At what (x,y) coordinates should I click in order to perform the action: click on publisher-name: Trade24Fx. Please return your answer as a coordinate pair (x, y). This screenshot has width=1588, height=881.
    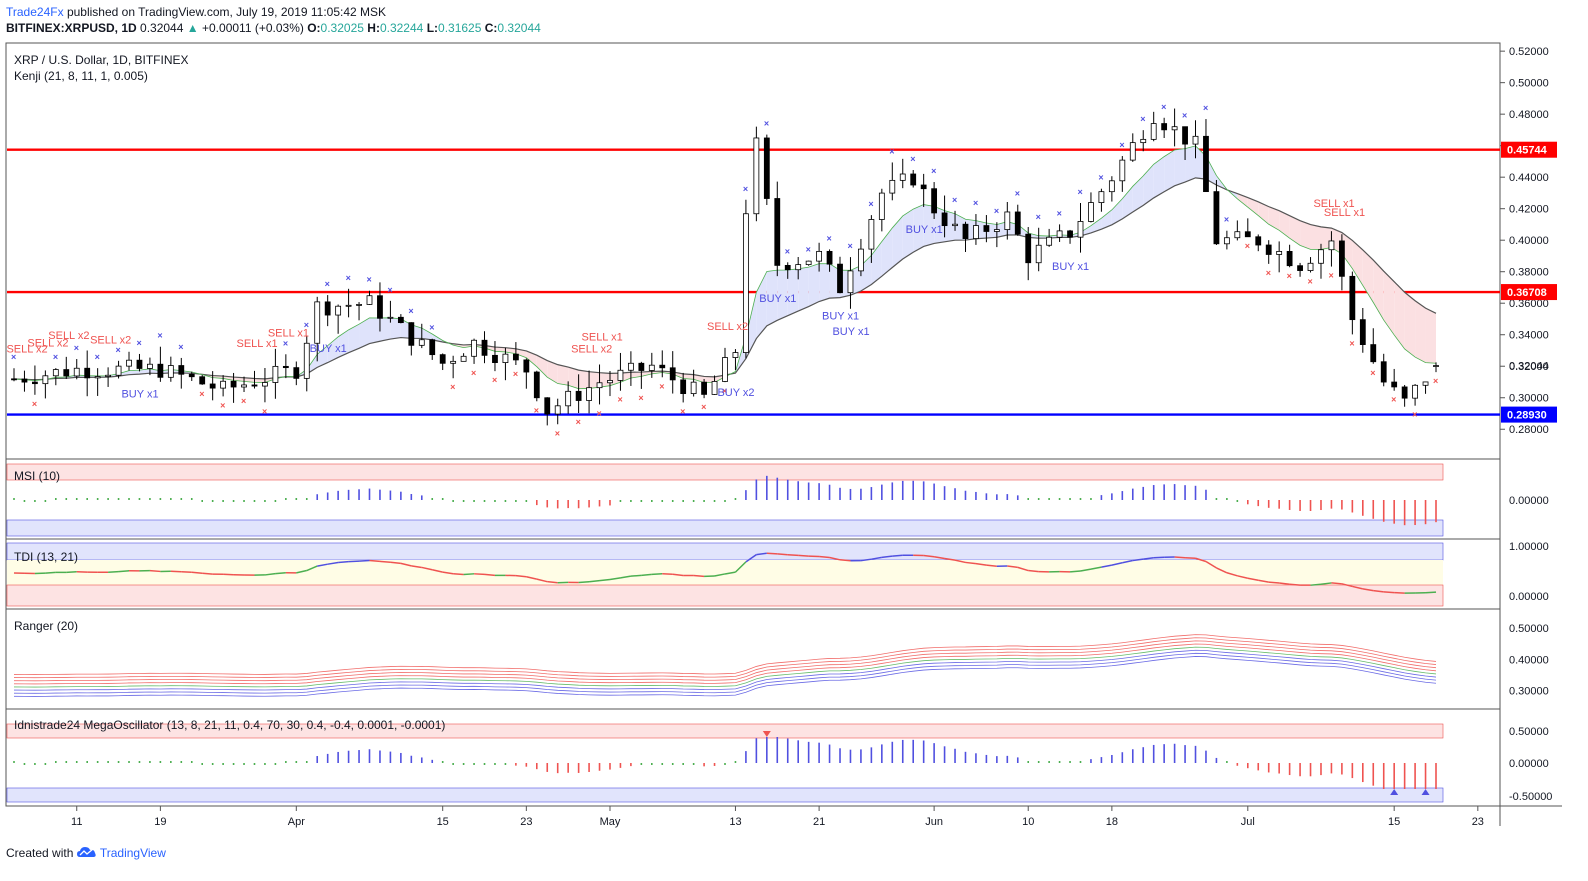
    Looking at the image, I should click on (35, 12).